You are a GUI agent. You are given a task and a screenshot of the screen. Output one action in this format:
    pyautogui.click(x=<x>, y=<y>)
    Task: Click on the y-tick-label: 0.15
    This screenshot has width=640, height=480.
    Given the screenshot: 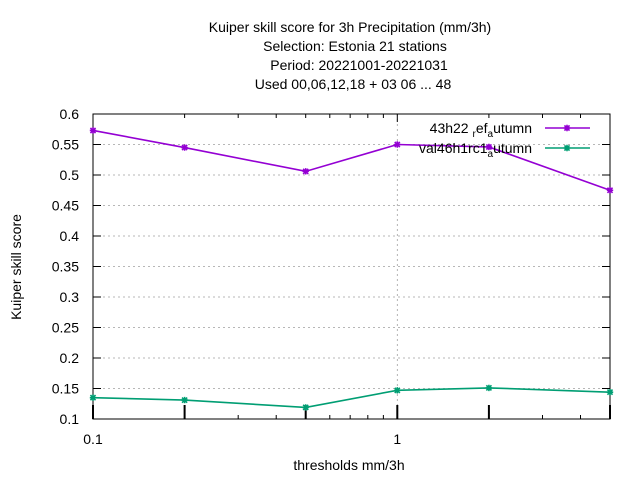 What is the action you would take?
    pyautogui.click(x=65, y=389)
    